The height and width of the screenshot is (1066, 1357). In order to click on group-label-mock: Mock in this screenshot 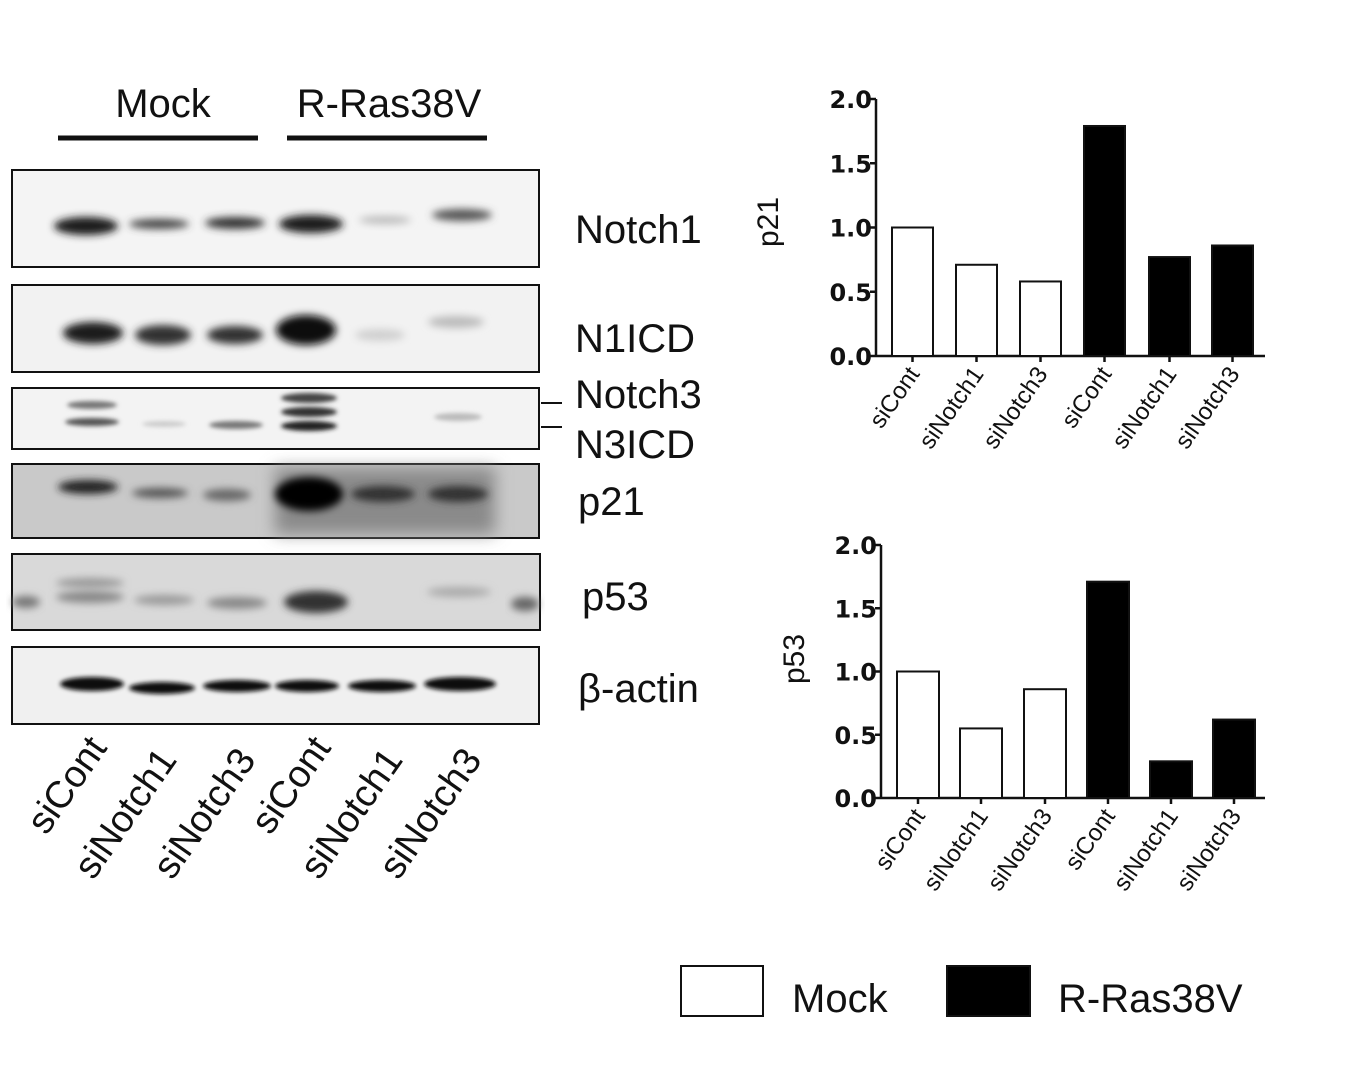, I will do `click(163, 104)`.